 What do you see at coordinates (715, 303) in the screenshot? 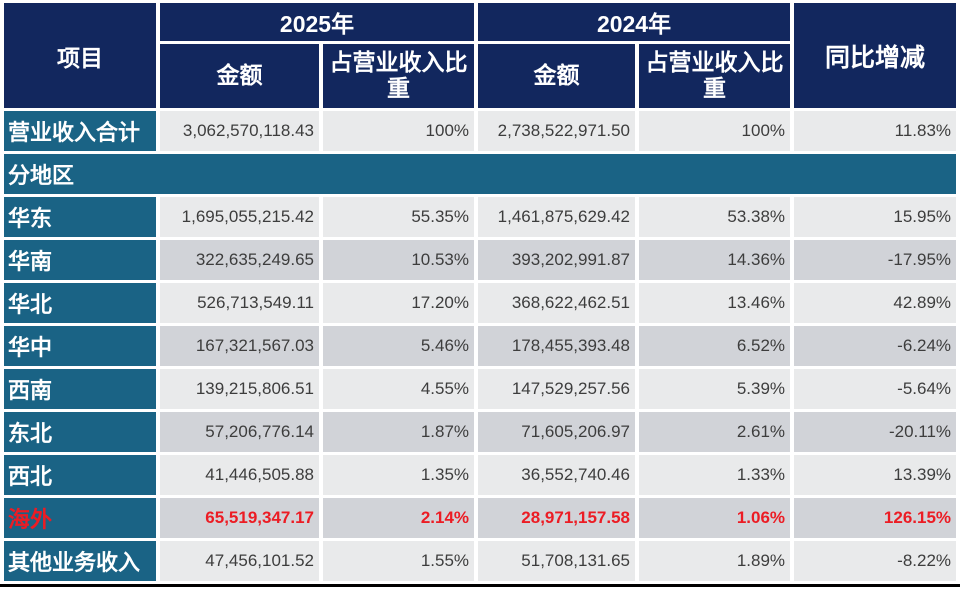
I see `ratio-2024-cell: 13.46%` at bounding box center [715, 303].